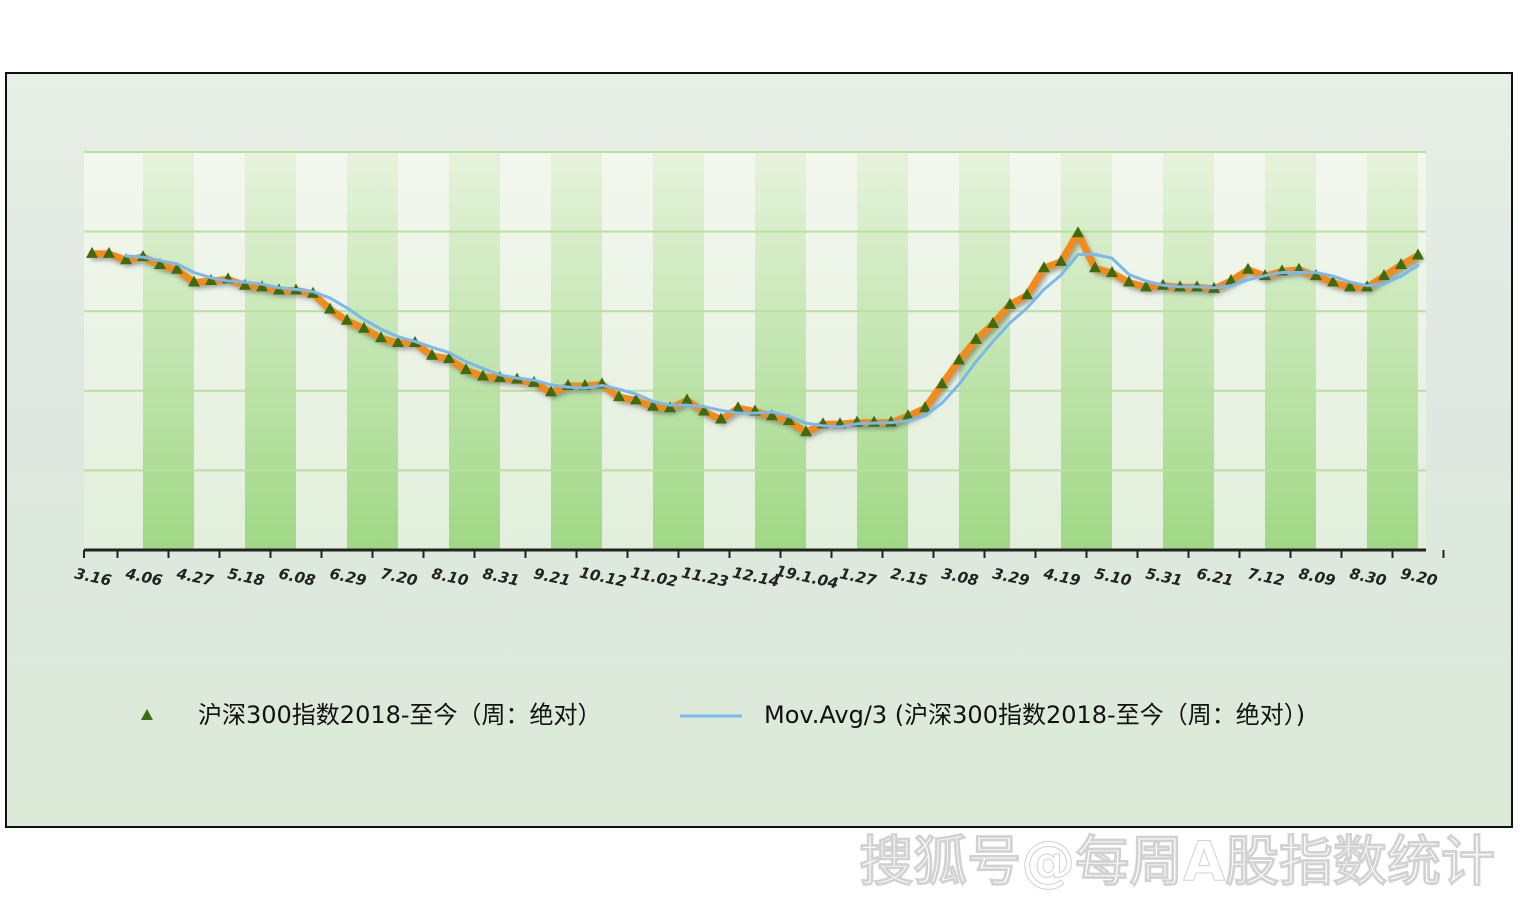  What do you see at coordinates (400, 715) in the screenshot?
I see `legend-label: 沪深300指数2018-至今（周：绝对）` at bounding box center [400, 715].